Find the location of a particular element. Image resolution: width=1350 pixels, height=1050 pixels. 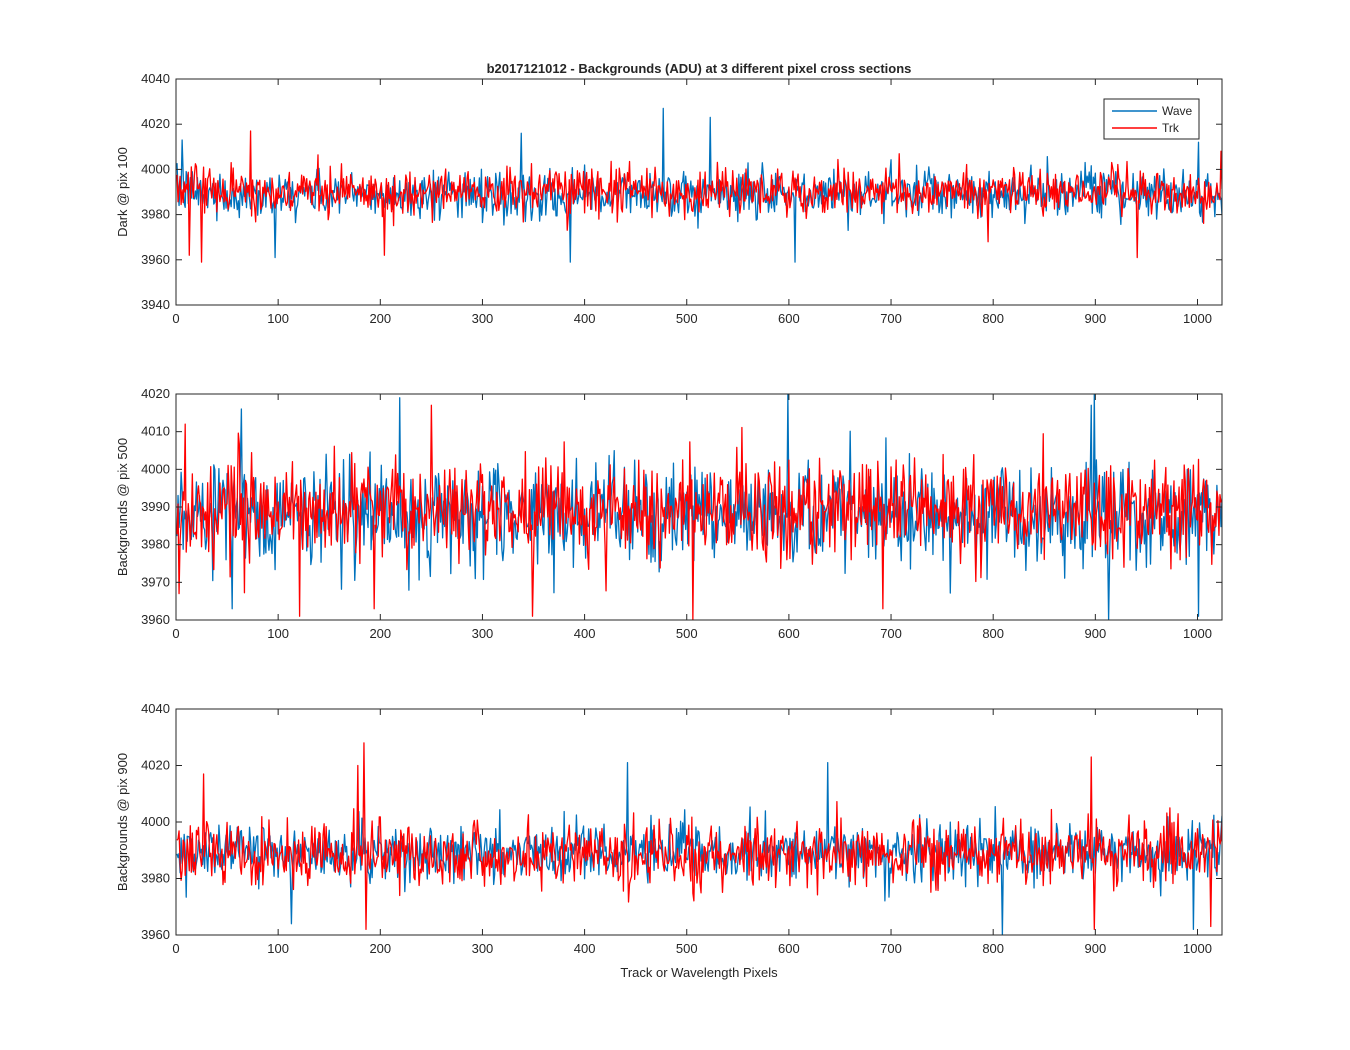

legend-label-trk: Trk is located at coordinates (1171, 128).